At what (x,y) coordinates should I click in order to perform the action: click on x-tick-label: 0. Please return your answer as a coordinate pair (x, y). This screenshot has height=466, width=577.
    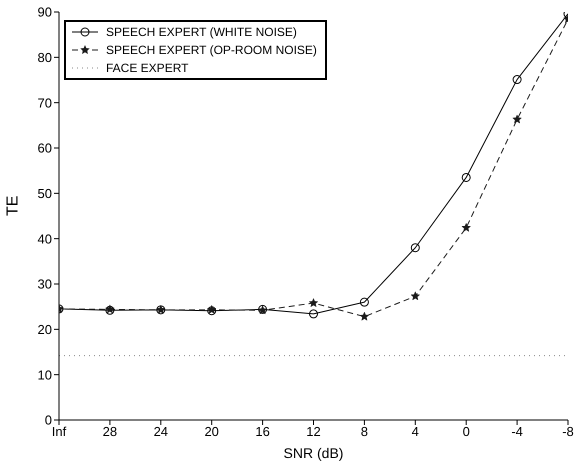
    Looking at the image, I should click on (466, 432).